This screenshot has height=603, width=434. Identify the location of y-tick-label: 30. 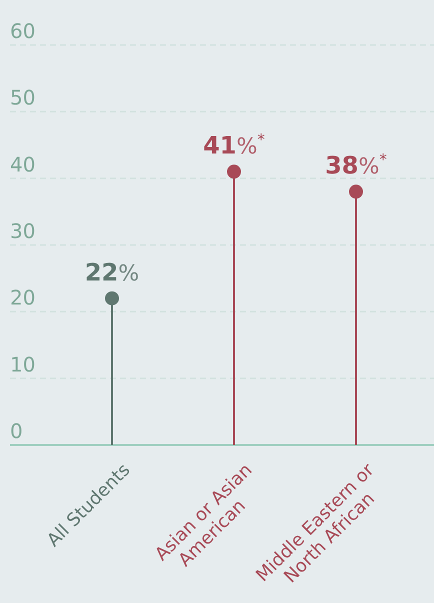
(23, 231).